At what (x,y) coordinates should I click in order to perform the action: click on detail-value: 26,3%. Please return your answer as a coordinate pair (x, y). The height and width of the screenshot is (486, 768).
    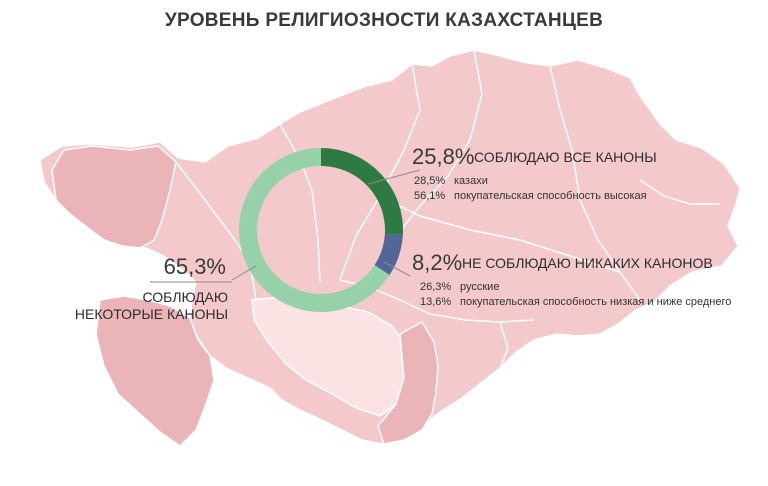
    Looking at the image, I should click on (435, 287).